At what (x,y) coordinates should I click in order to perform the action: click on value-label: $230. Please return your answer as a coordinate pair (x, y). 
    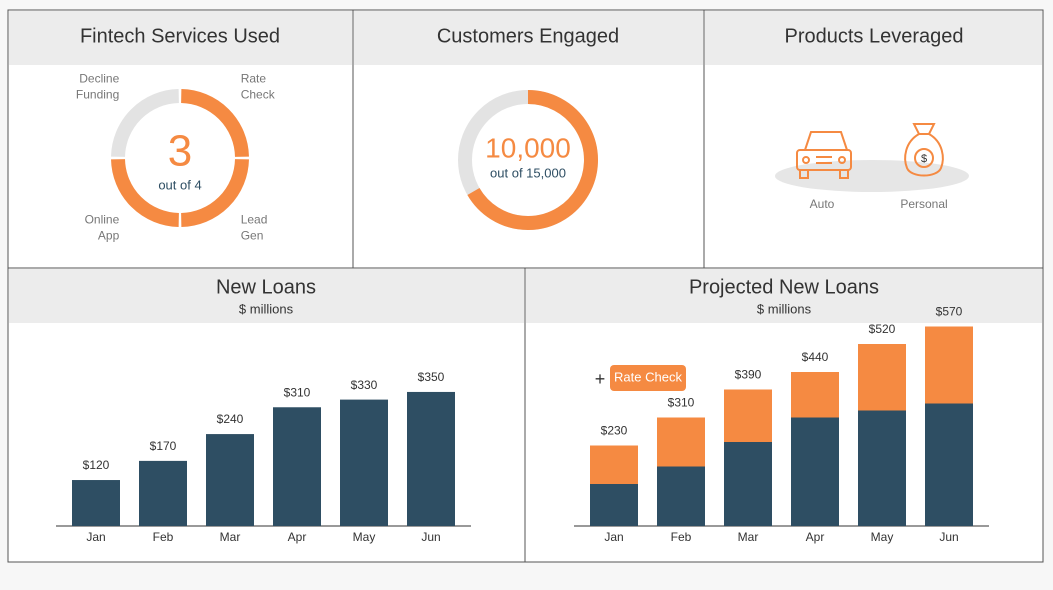
    Looking at the image, I should click on (614, 431).